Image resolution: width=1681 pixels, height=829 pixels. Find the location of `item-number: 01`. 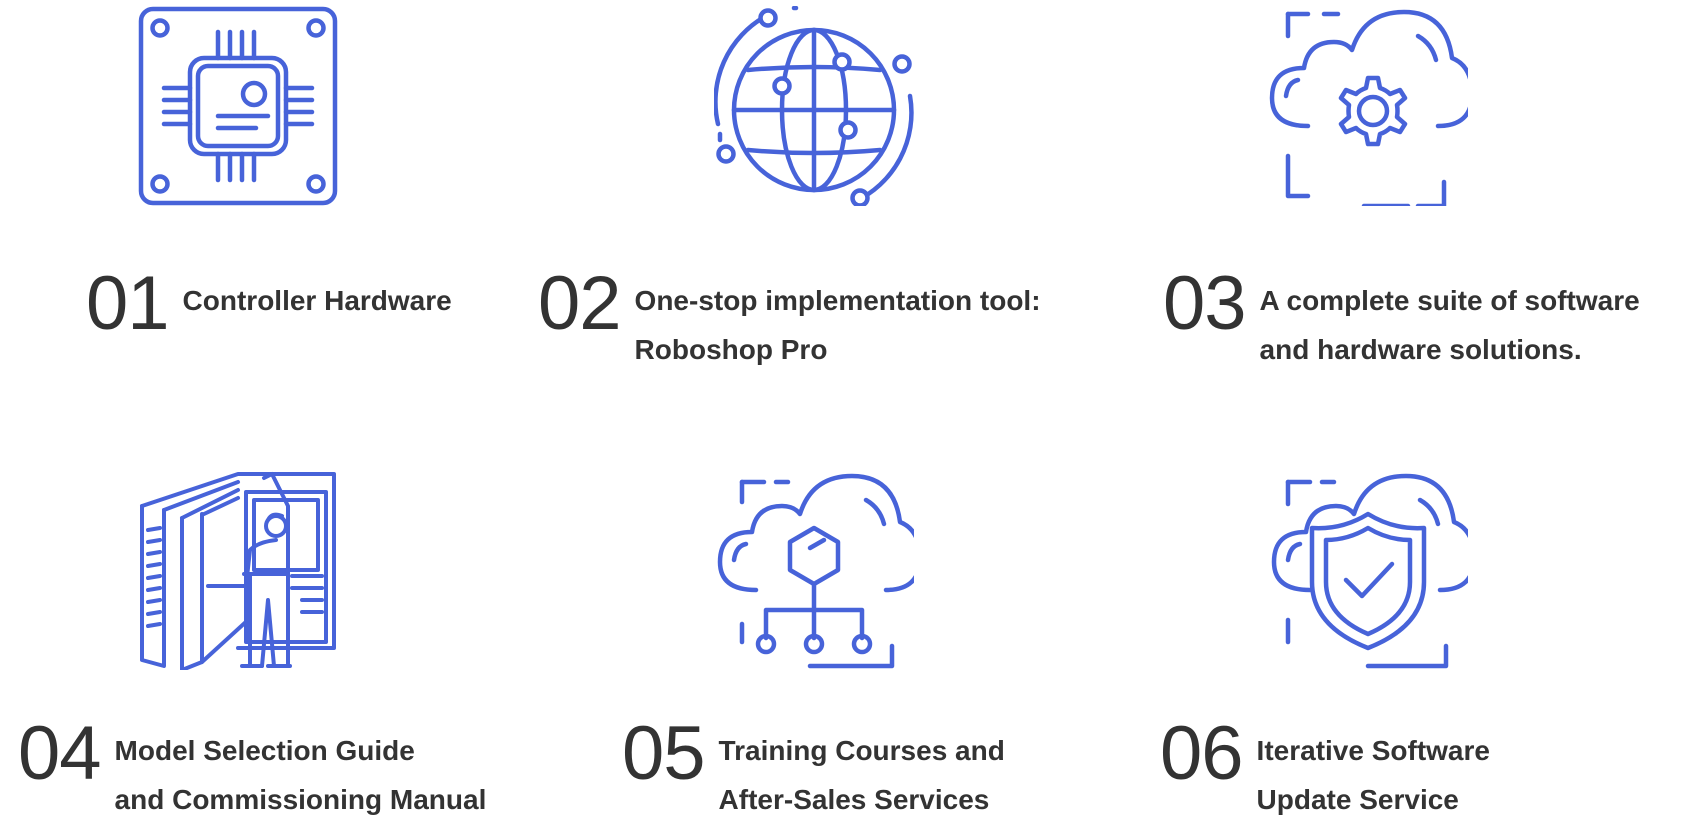

item-number: 01 is located at coordinates (128, 303).